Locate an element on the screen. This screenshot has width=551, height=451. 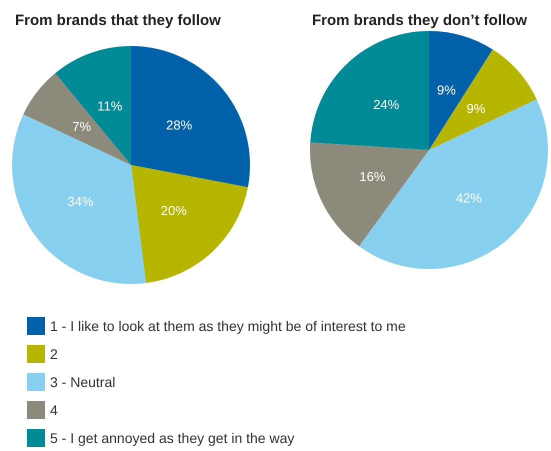
legend-label: 2 is located at coordinates (54, 354).